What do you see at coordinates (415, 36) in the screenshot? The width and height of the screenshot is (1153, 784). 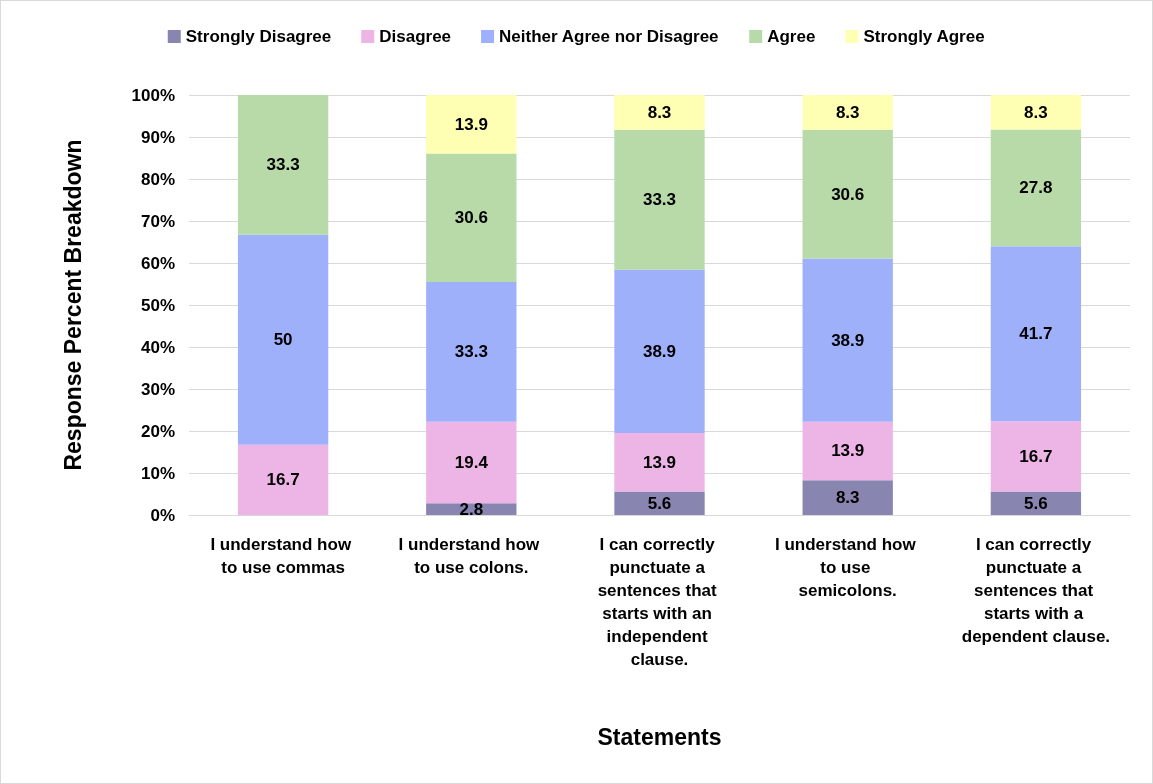 I see `legend-label: Disagree` at bounding box center [415, 36].